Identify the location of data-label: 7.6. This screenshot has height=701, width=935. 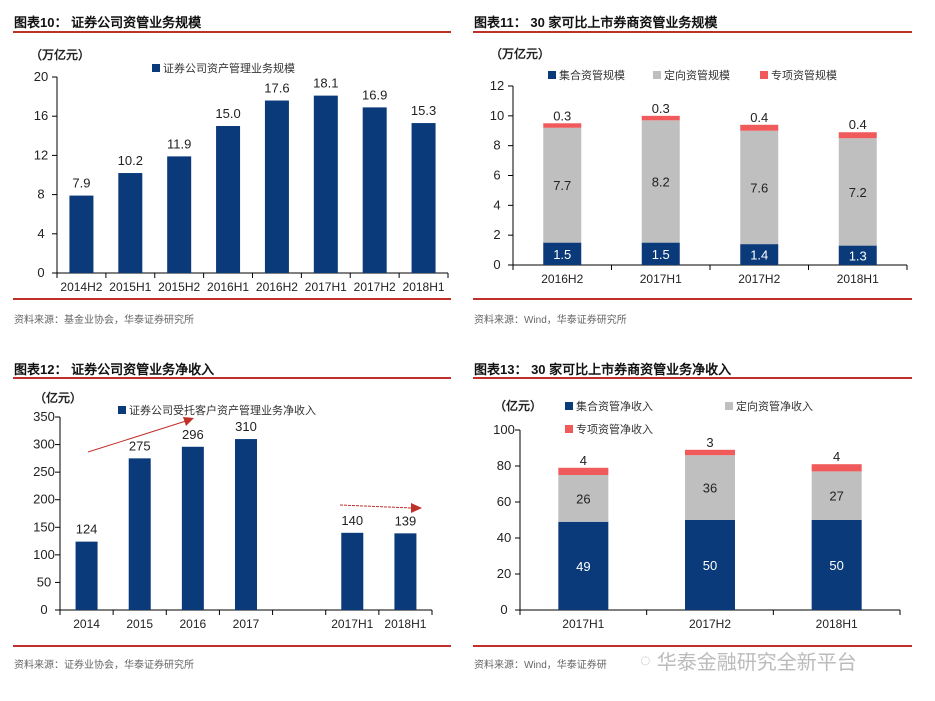
(759, 187).